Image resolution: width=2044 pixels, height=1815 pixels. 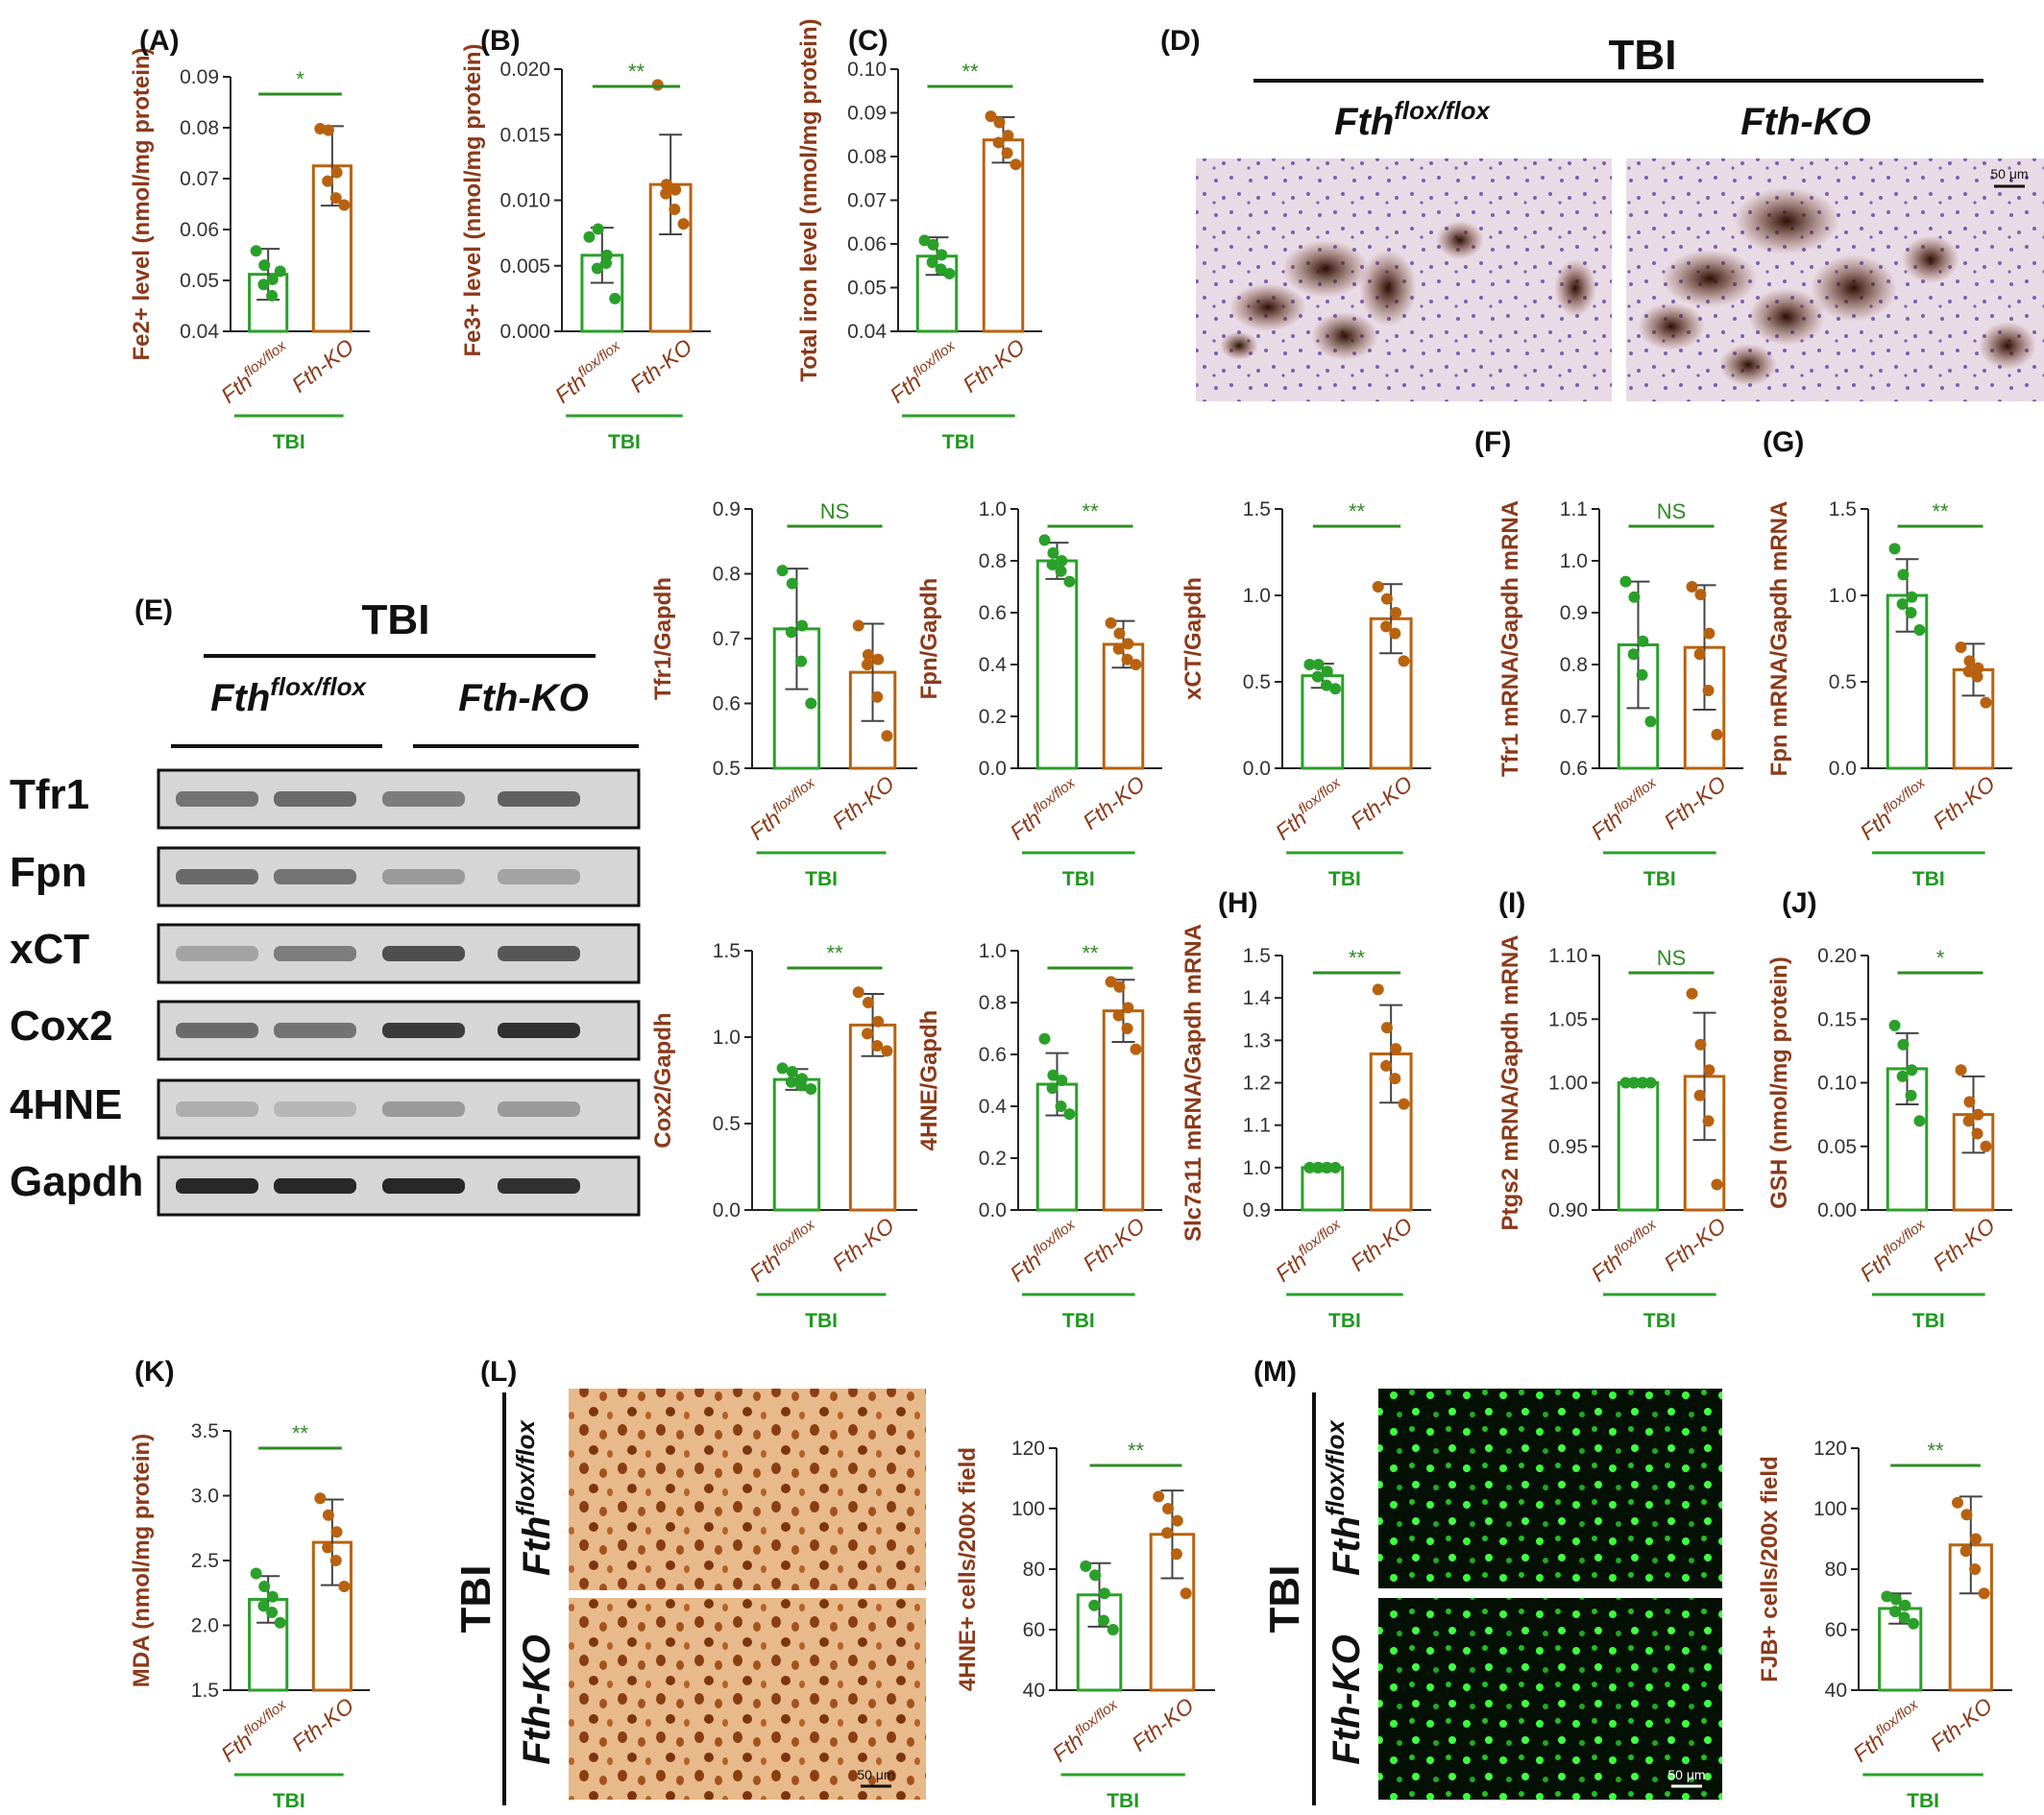 What do you see at coordinates (1238, 903) in the screenshot?
I see `panel-label: (H)` at bounding box center [1238, 903].